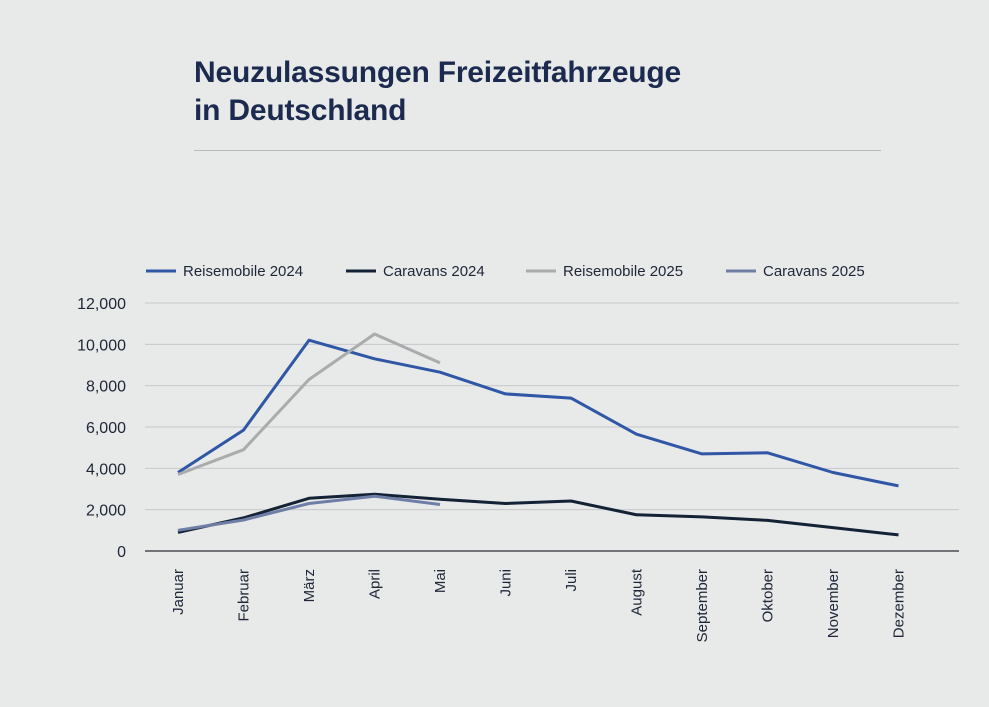 The width and height of the screenshot is (989, 707). I want to click on y-tick-label: 0, so click(121, 552).